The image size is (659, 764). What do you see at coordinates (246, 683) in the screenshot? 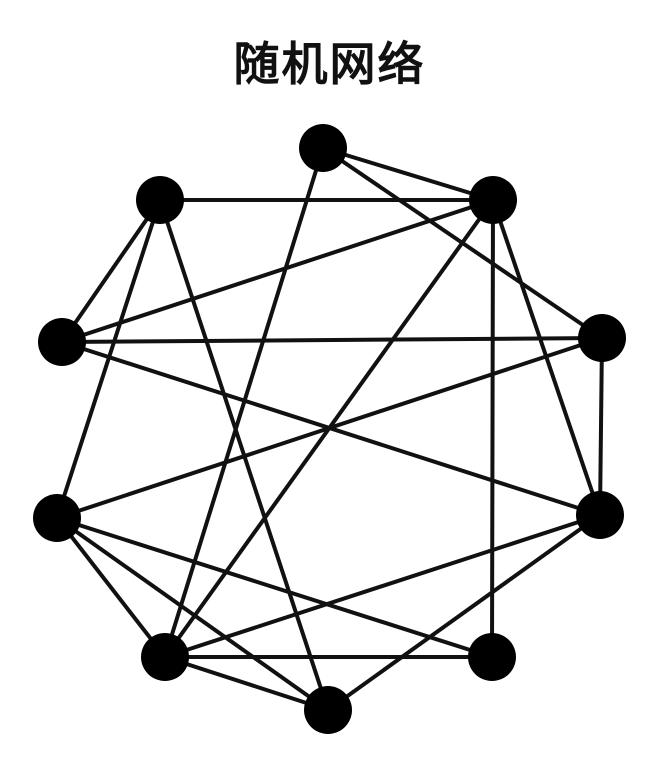
I see `edge-bottom-left--bottom` at bounding box center [246, 683].